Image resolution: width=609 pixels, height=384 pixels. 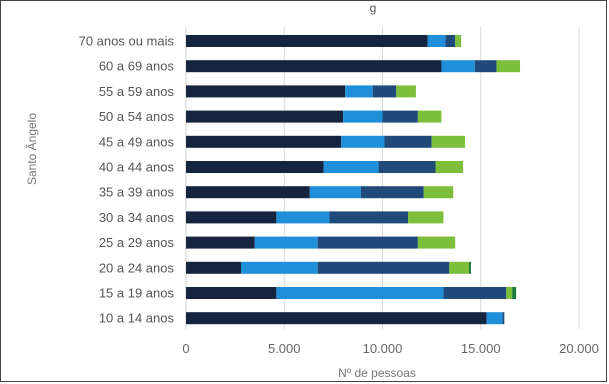 I want to click on x-tick-labels: 0 5.000 10.000 15.000 20.000, so click(x=390, y=348).